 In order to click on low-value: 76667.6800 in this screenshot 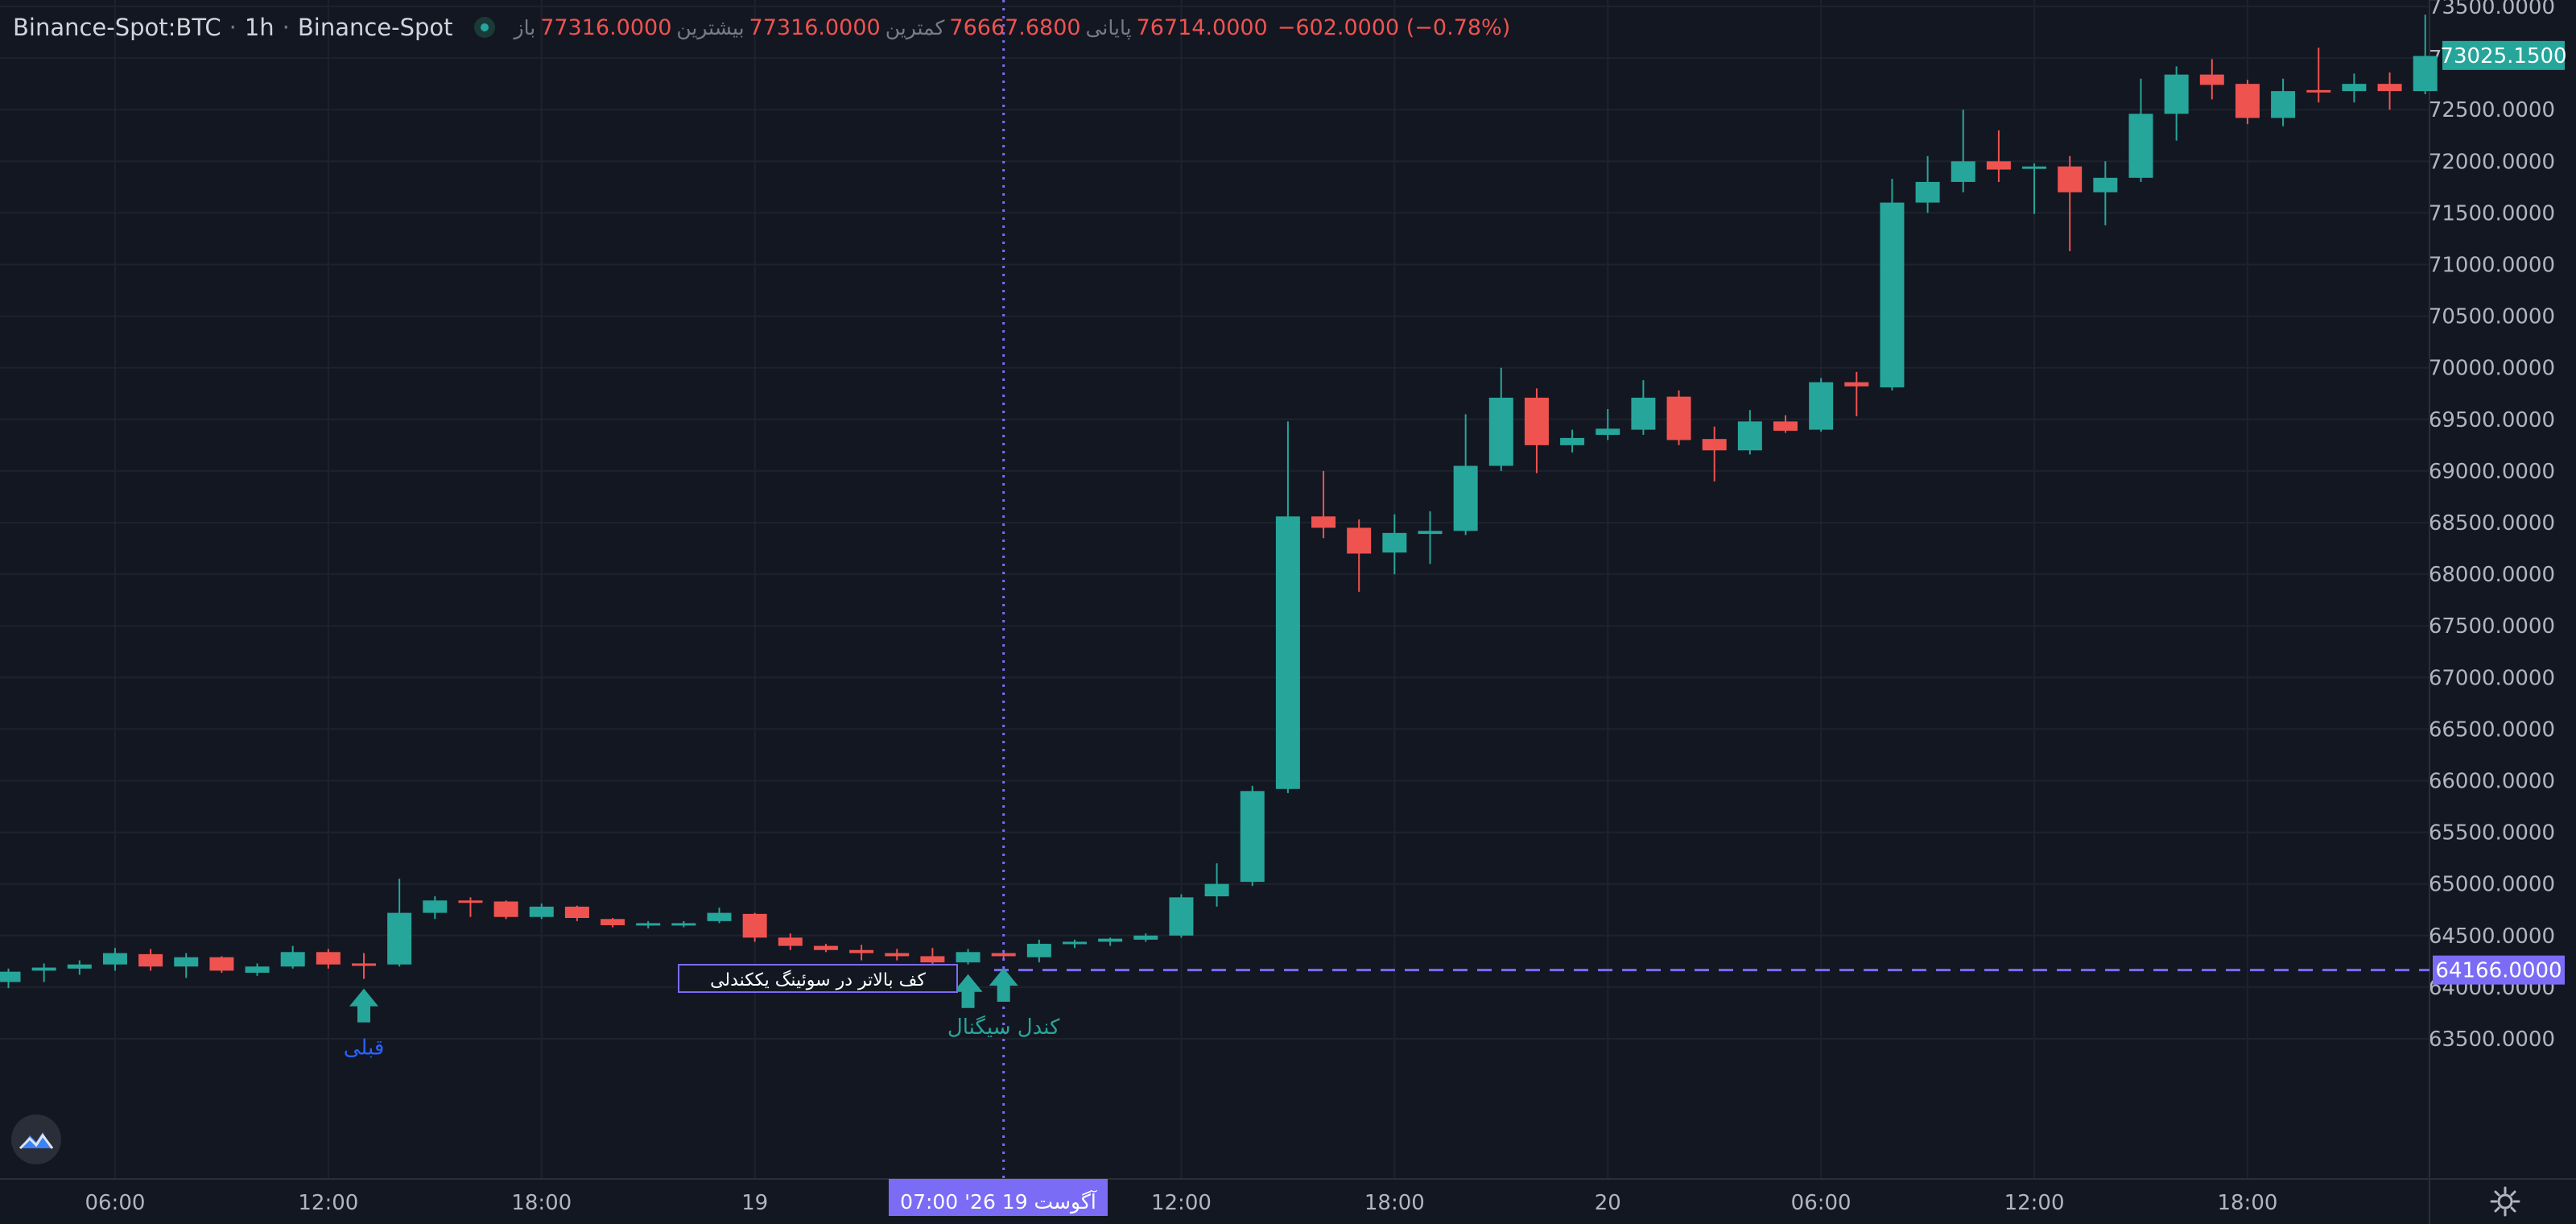, I will do `click(1015, 27)`.